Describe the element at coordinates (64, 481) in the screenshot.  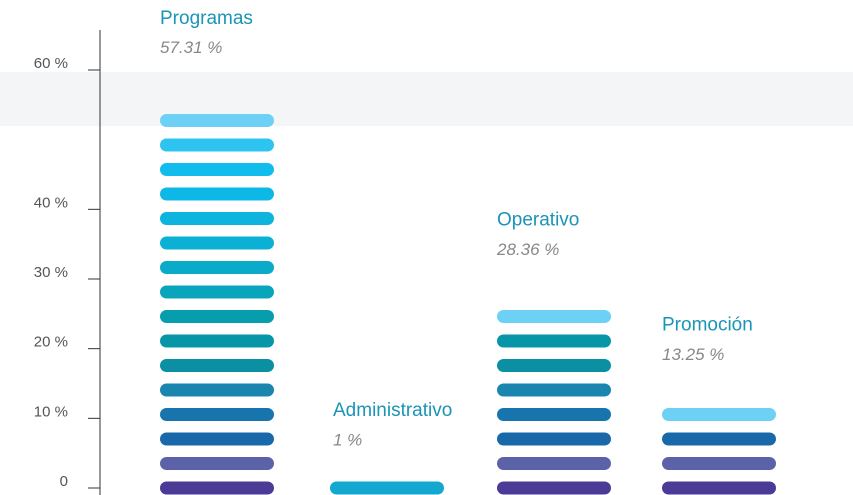
I see `y-tick-label: 0` at that location.